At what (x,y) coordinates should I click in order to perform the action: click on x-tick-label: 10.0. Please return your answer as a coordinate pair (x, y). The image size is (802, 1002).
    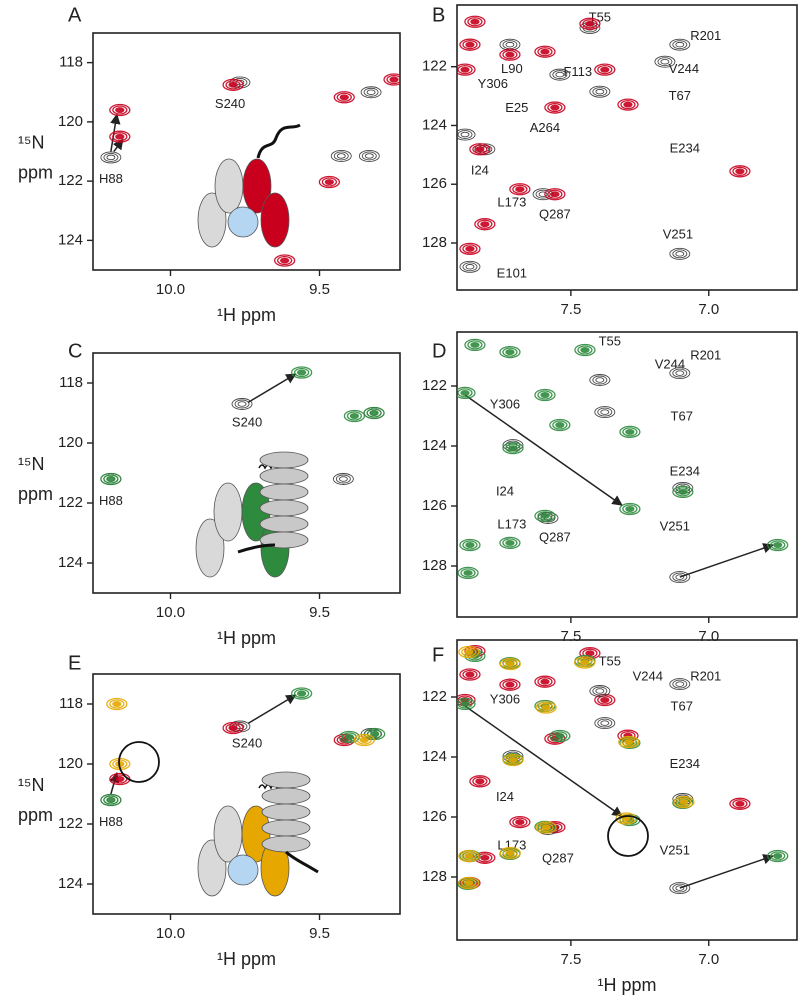
    Looking at the image, I should click on (170, 933).